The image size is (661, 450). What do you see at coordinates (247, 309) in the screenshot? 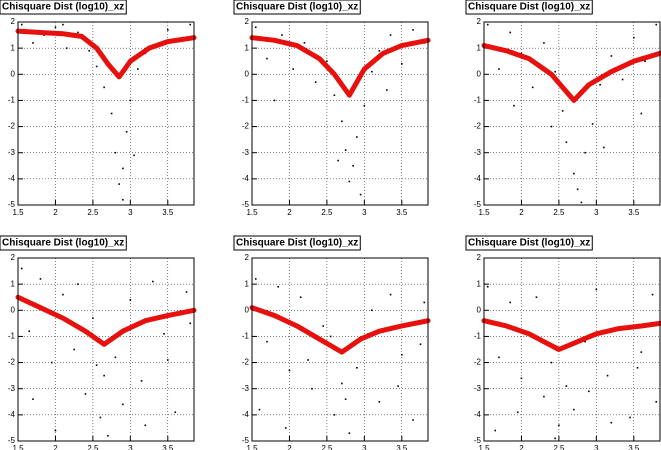
I see `y-tick-label: 0` at bounding box center [247, 309].